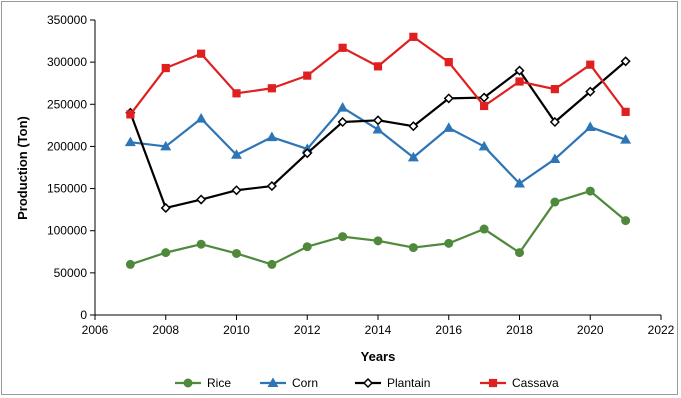 Image resolution: width=681 pixels, height=398 pixels. What do you see at coordinates (519, 330) in the screenshot?
I see `x-tick-label: 2018` at bounding box center [519, 330].